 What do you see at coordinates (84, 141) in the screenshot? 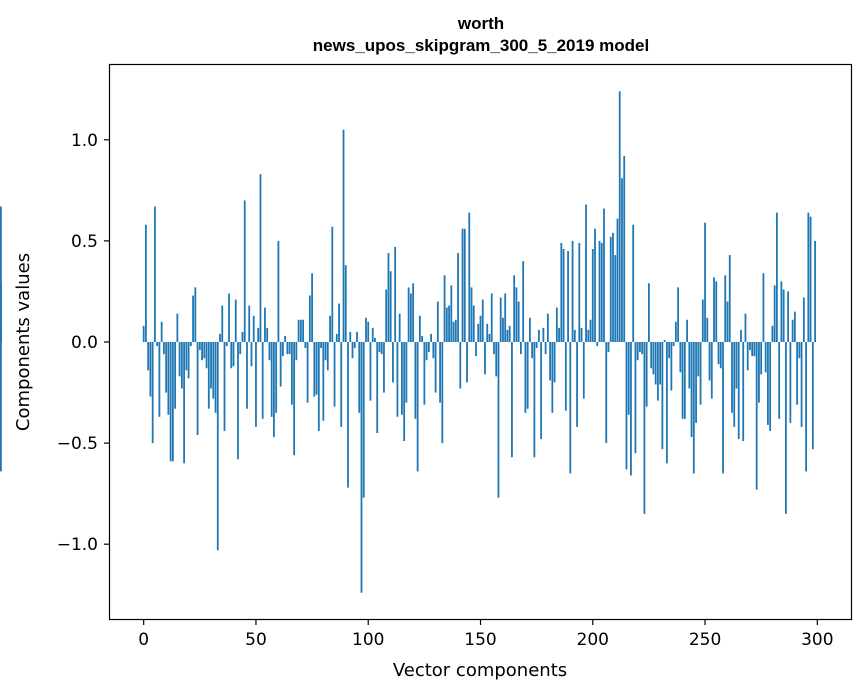
I see `y-tick-label: 1.0` at bounding box center [84, 141].